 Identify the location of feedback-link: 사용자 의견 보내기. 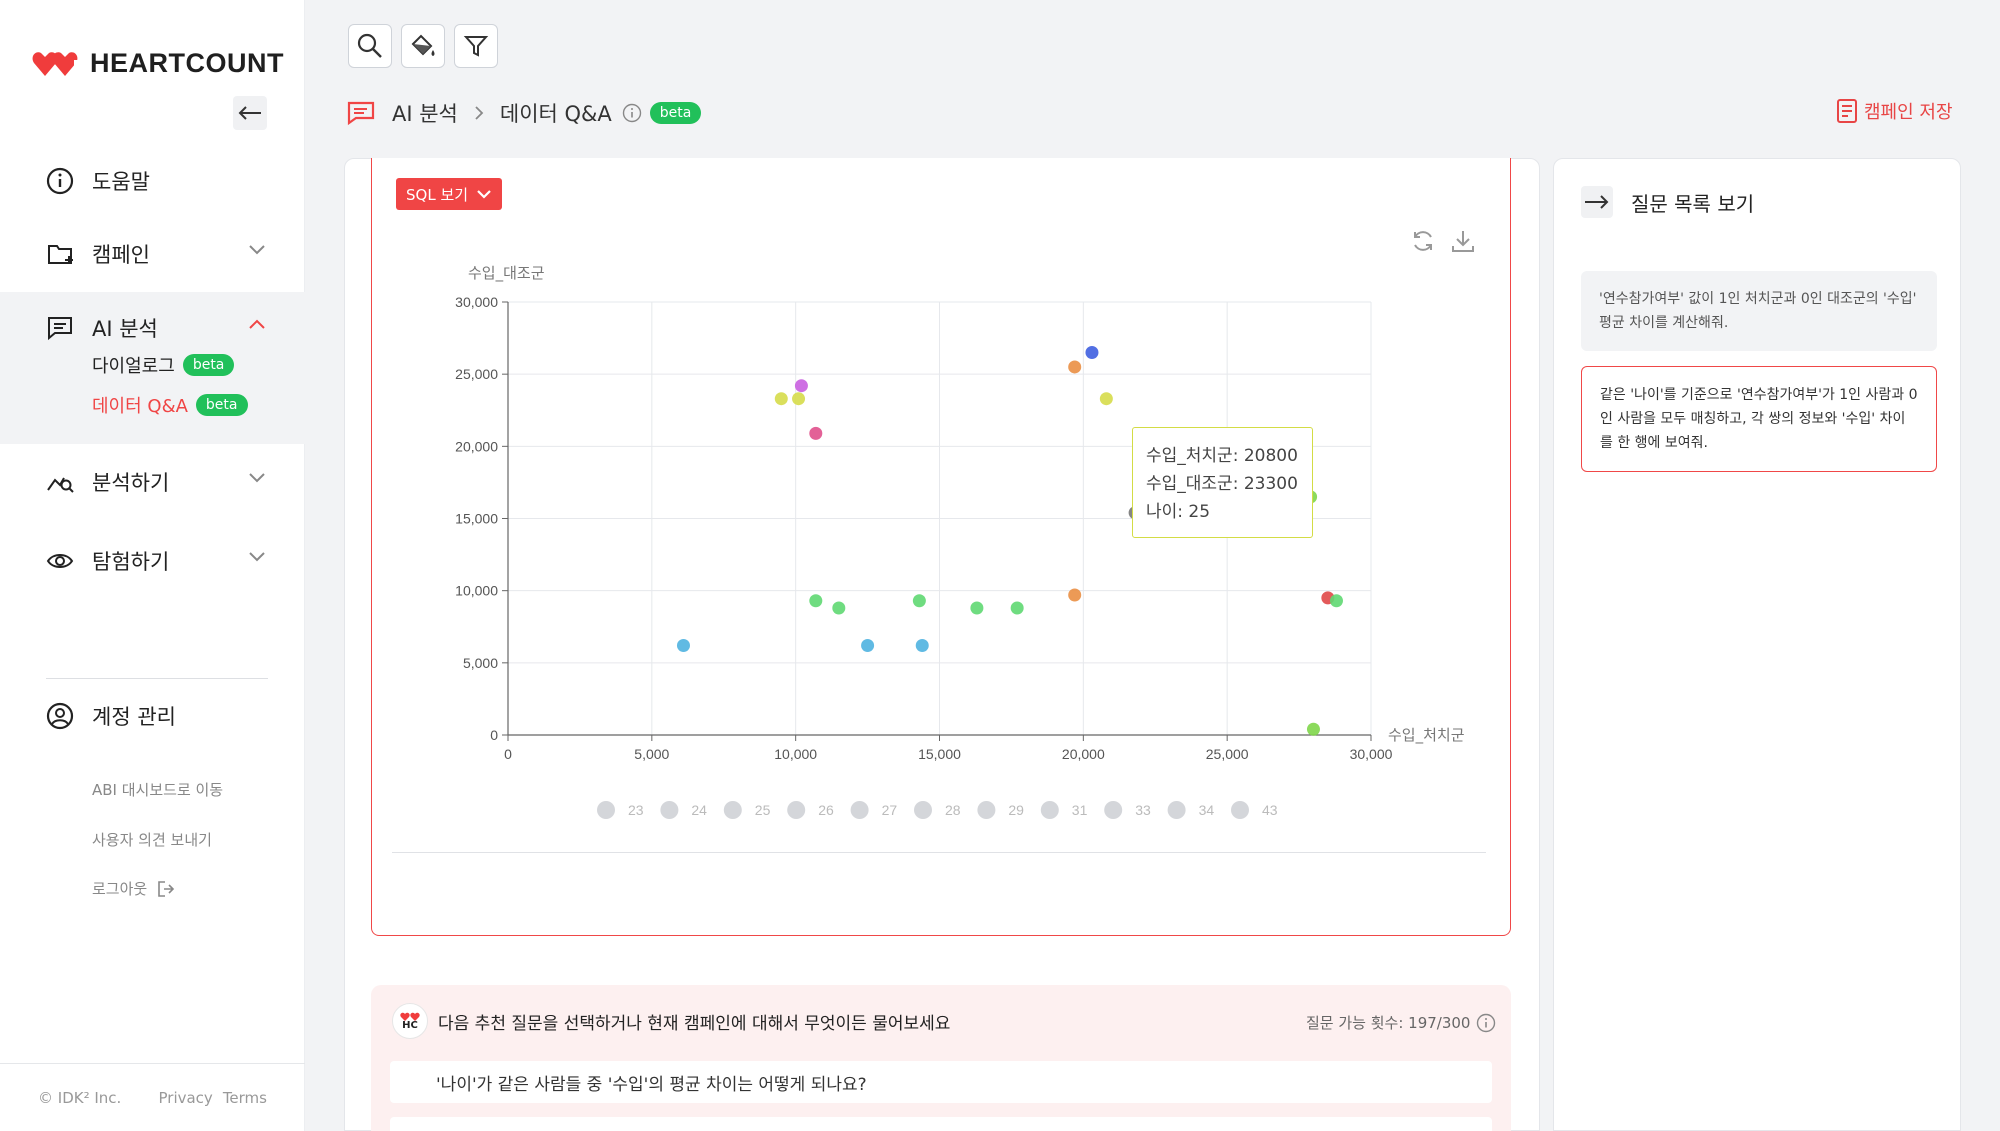
(152, 839).